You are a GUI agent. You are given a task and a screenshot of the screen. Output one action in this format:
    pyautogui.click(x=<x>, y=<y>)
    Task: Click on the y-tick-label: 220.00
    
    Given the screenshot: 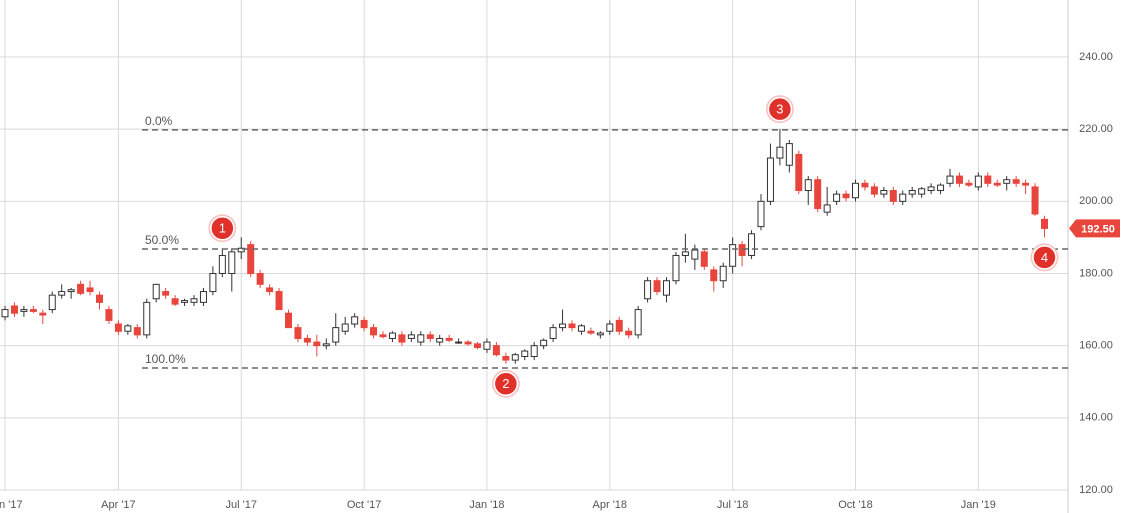 What is the action you would take?
    pyautogui.click(x=1096, y=129)
    